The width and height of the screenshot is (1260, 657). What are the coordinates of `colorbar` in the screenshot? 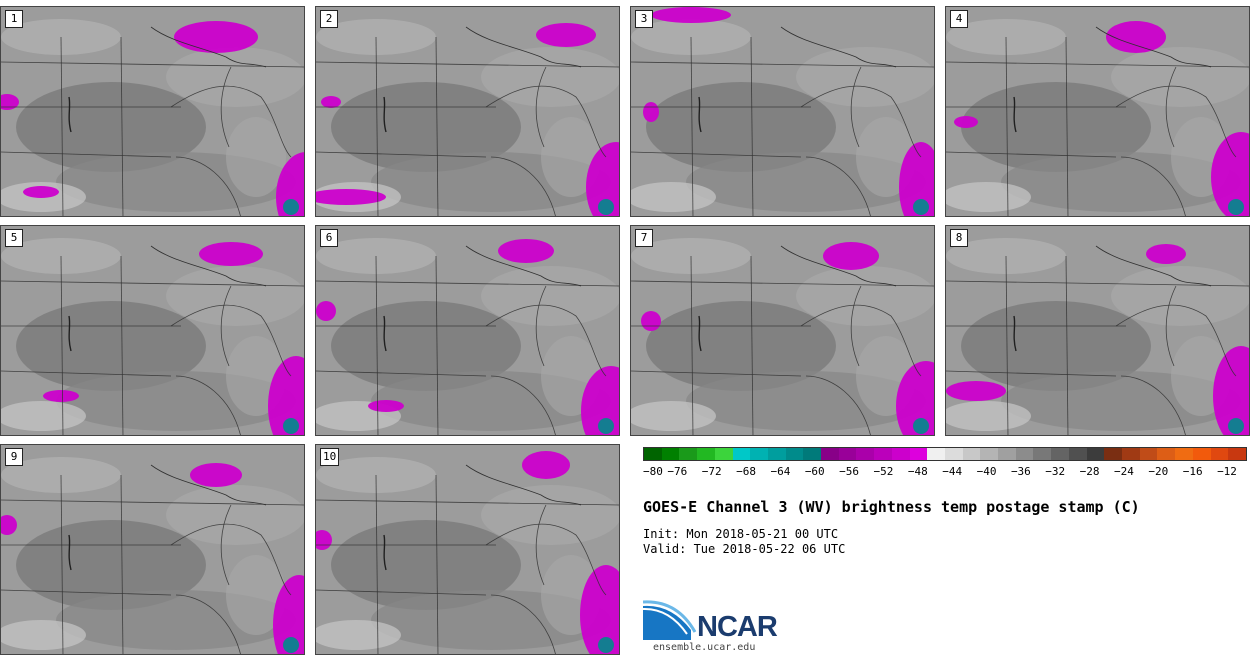 It's located at (945, 454).